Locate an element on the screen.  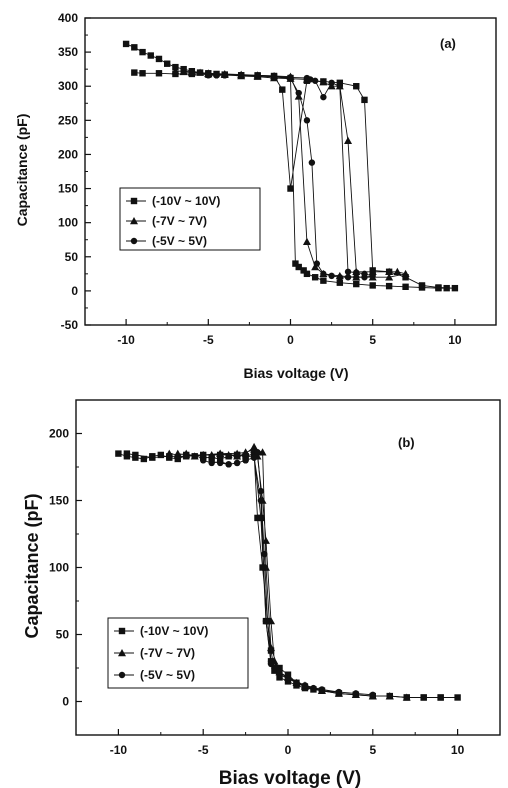
panel-b-x-axis-title: Bias voltage (V) is located at coordinates (290, 778).